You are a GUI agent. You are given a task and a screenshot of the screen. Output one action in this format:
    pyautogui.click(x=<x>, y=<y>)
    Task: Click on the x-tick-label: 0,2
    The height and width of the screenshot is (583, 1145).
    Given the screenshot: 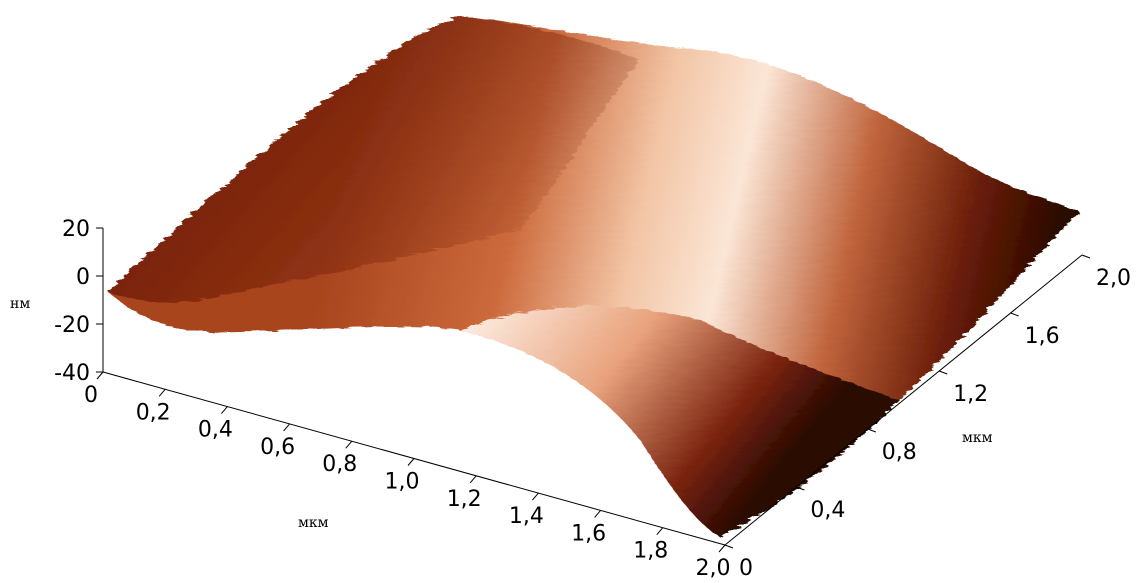 What is the action you would take?
    pyautogui.click(x=153, y=412)
    